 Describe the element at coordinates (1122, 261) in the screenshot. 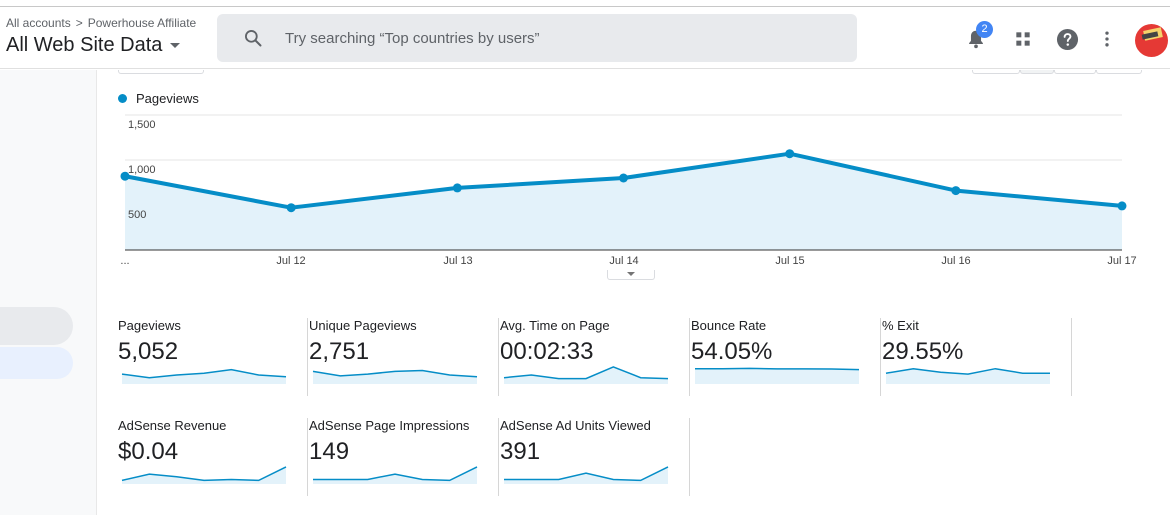

I see `x-tick-label: Jul 17` at that location.